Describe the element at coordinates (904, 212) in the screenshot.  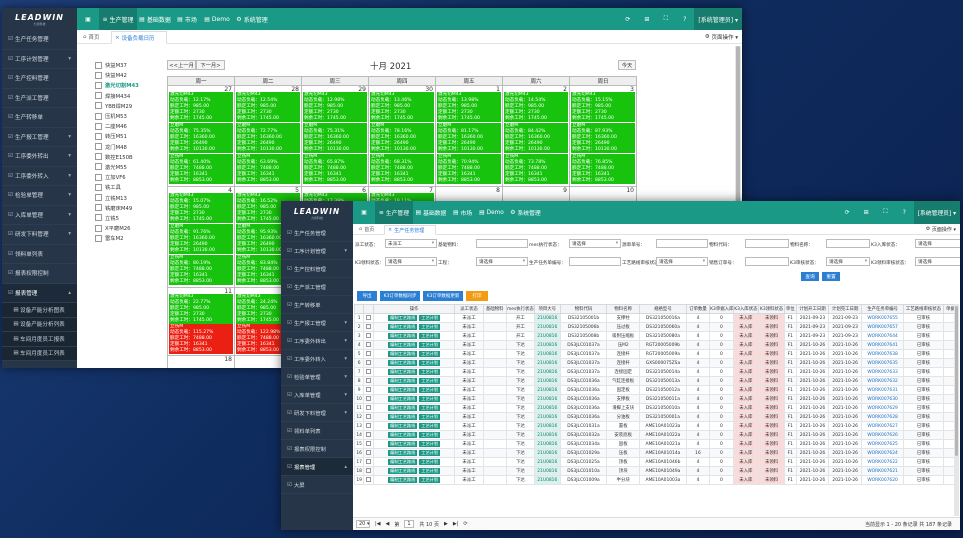
I see `help-icon: ?` at that location.